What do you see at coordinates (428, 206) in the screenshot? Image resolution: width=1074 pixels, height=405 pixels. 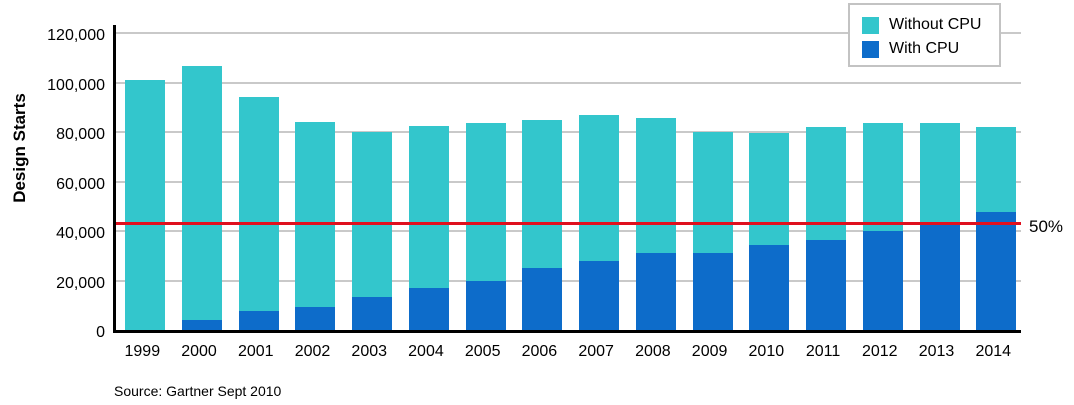 I see `bar-segment-without-cpu-2004` at bounding box center [428, 206].